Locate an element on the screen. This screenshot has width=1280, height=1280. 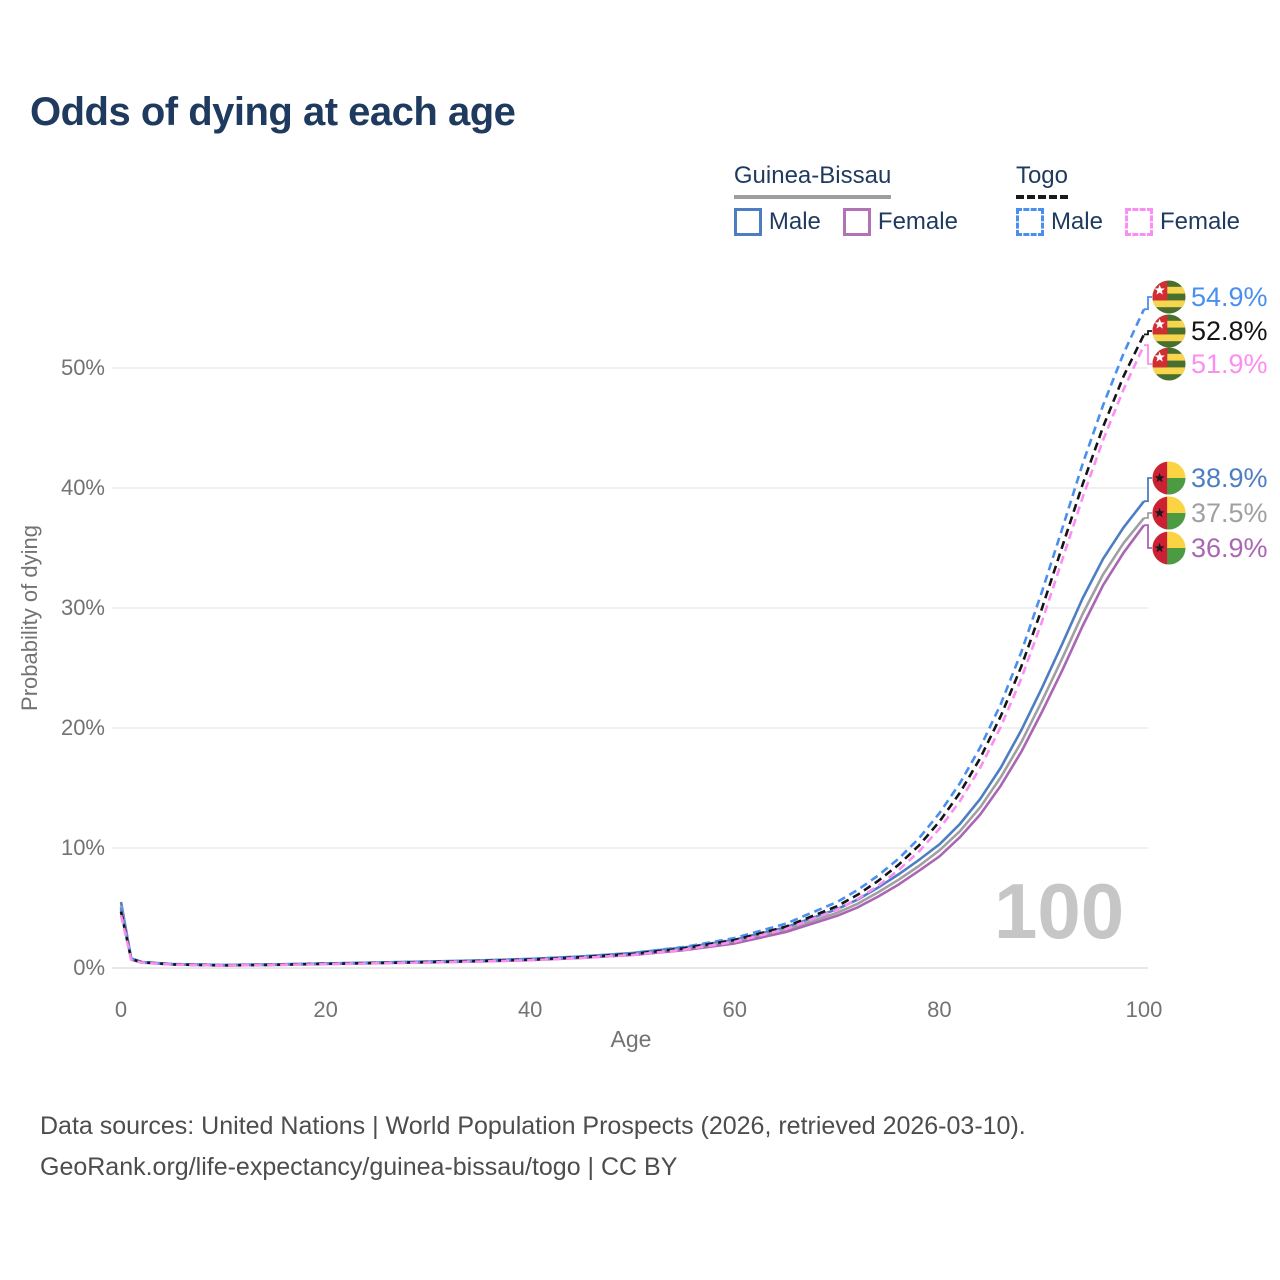
end-label-guinea-bissau-female: 36.9% is located at coordinates (1210, 548).